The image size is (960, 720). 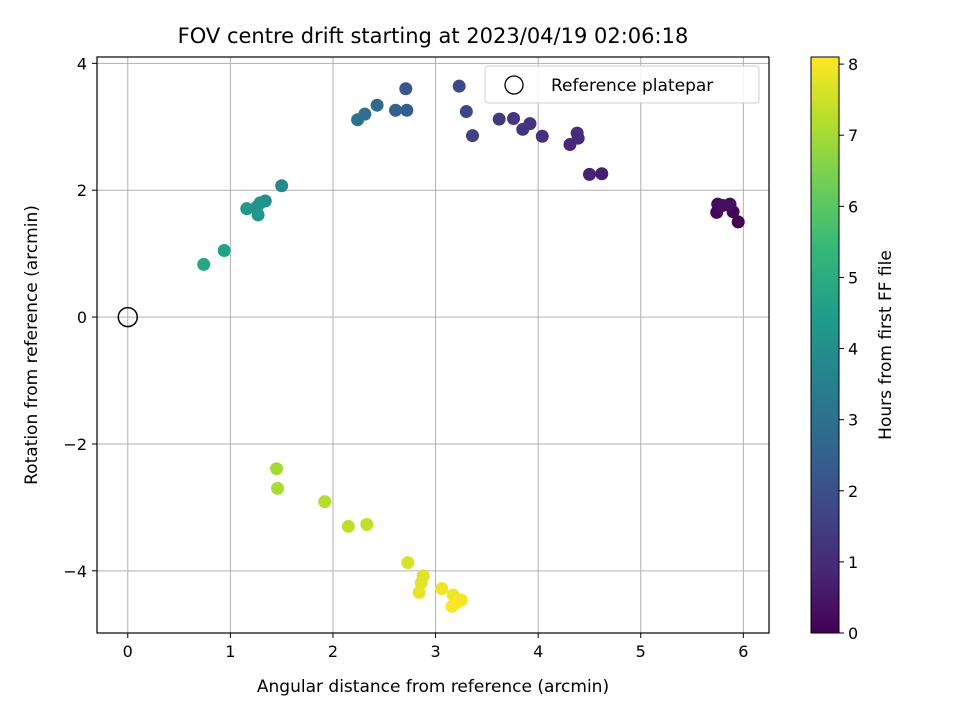 What do you see at coordinates (75, 444) in the screenshot?
I see `y-tick-label: −2` at bounding box center [75, 444].